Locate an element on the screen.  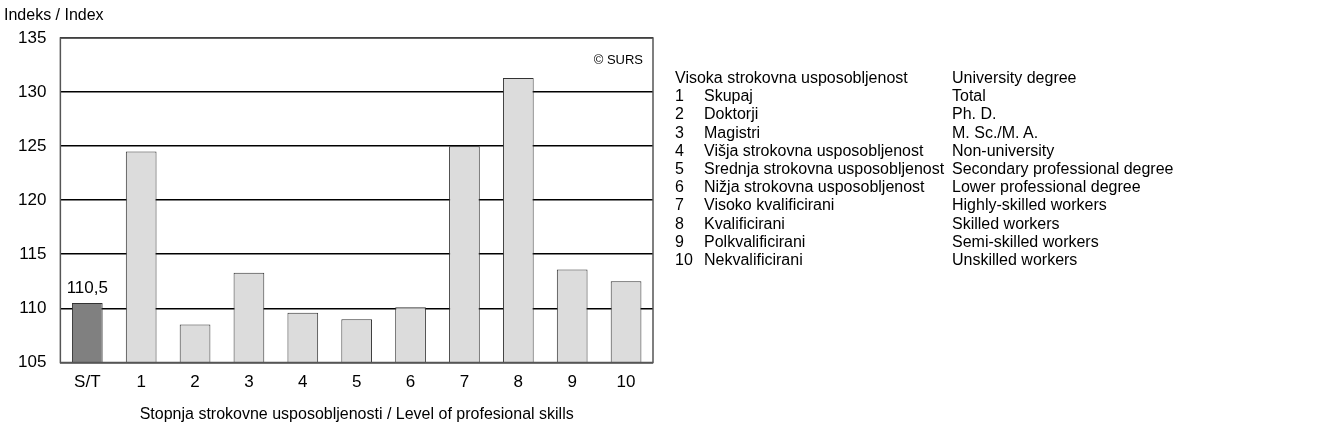
text: Skilled workers is located at coordinates (1006, 223).